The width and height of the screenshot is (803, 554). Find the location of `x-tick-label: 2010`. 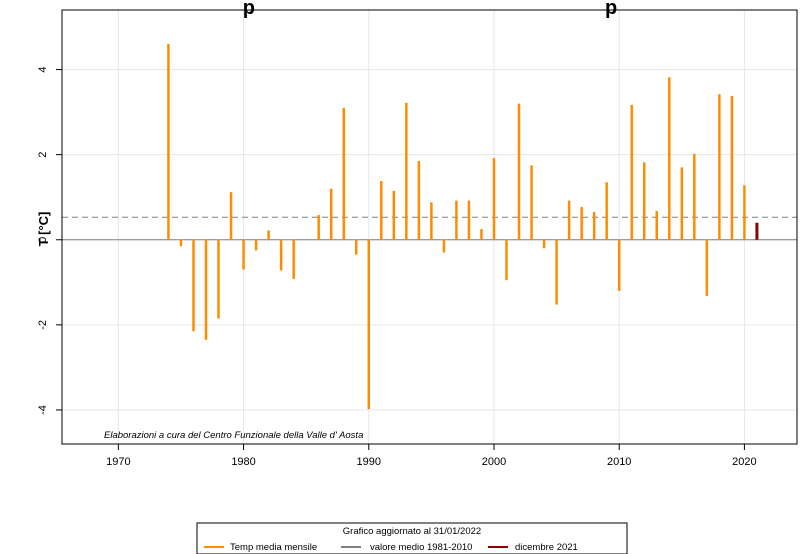

x-tick-label: 2010 is located at coordinates (619, 462).